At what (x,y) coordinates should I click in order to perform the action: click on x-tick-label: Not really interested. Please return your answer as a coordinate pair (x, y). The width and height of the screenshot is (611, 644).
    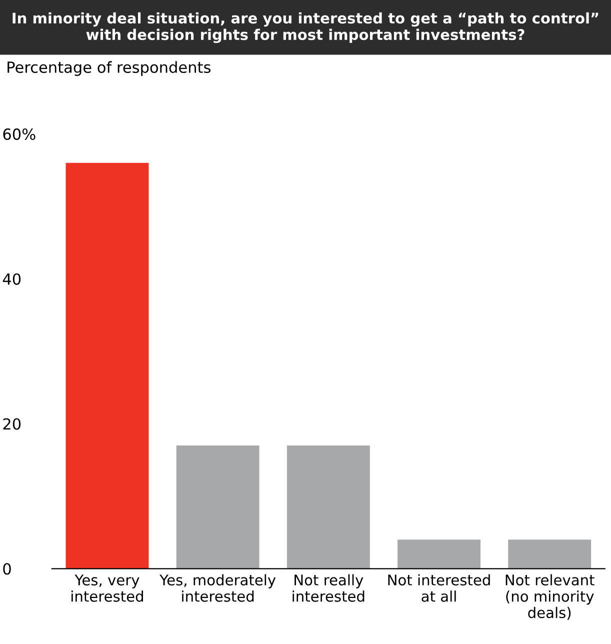
    Looking at the image, I should click on (328, 588).